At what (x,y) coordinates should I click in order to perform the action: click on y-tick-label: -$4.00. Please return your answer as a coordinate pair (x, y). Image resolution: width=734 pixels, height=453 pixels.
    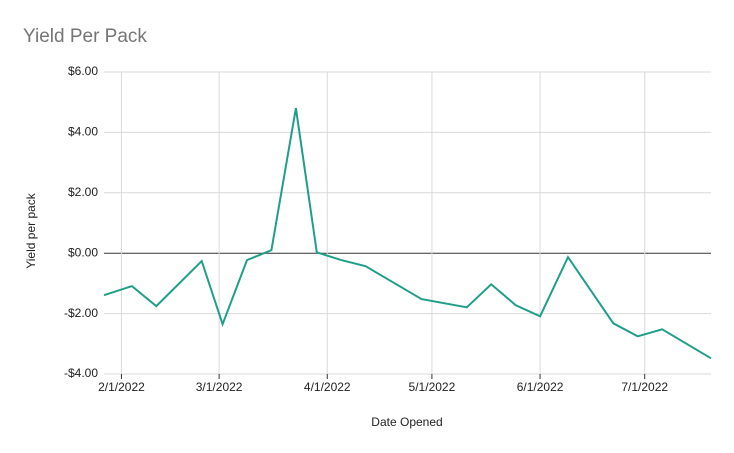
    Looking at the image, I should click on (81, 373).